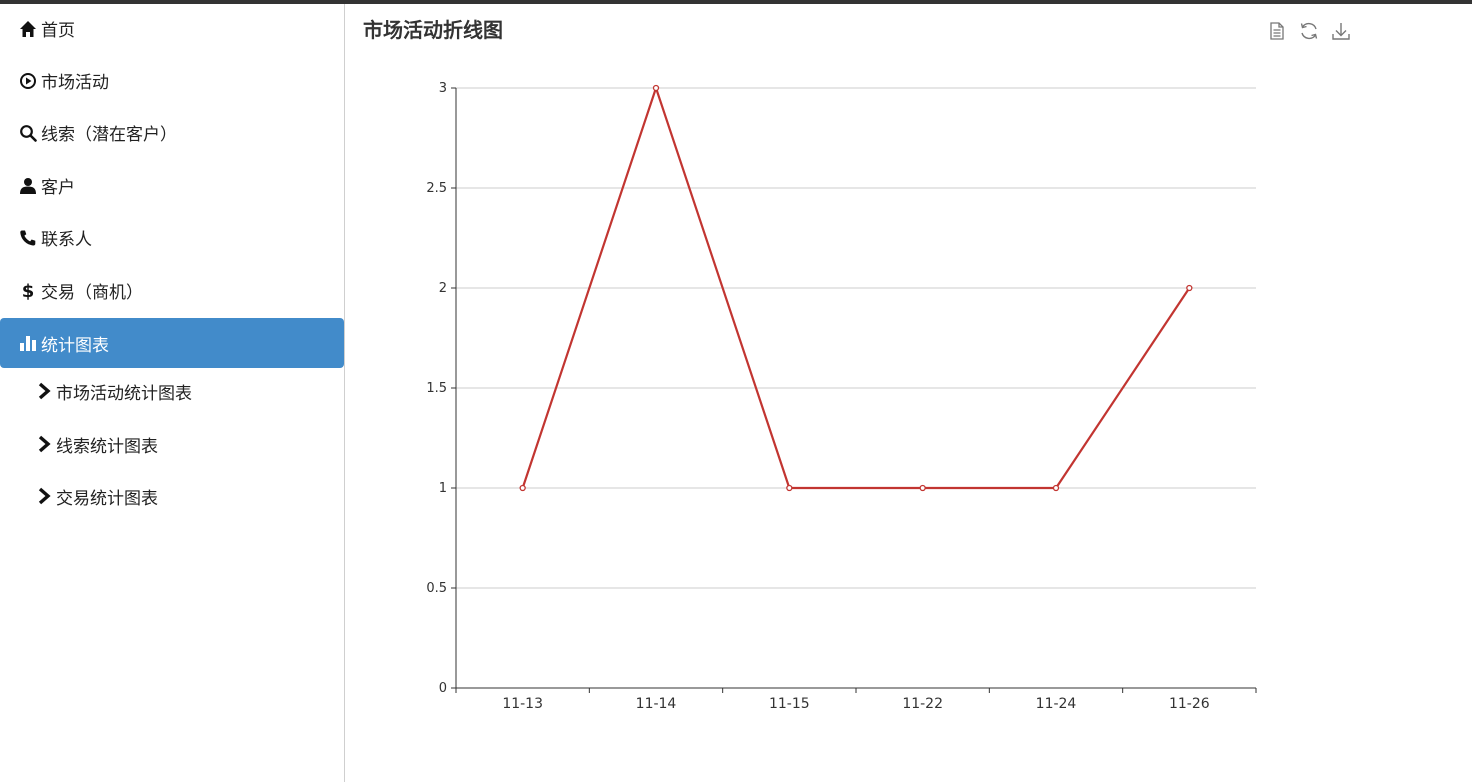  What do you see at coordinates (172, 290) in the screenshot?
I see `sidebar-item-transaction: $ 交易（商机）` at bounding box center [172, 290].